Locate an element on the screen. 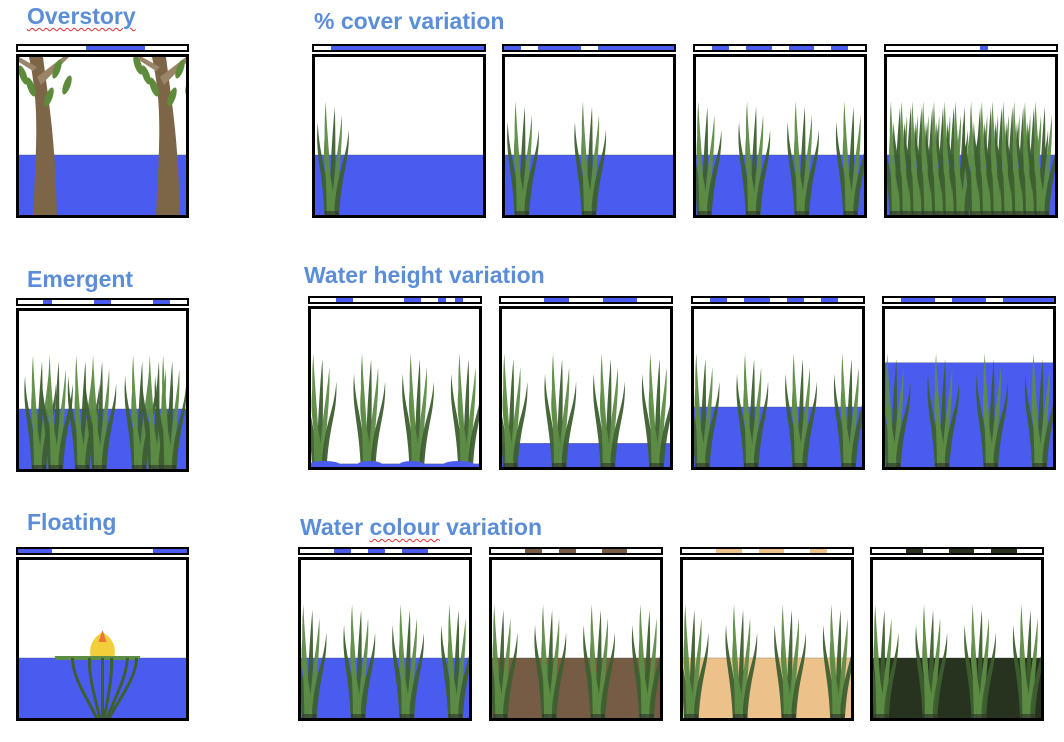 Image resolution: width=1064 pixels, height=742 pixels. emergent-panel is located at coordinates (102, 385).